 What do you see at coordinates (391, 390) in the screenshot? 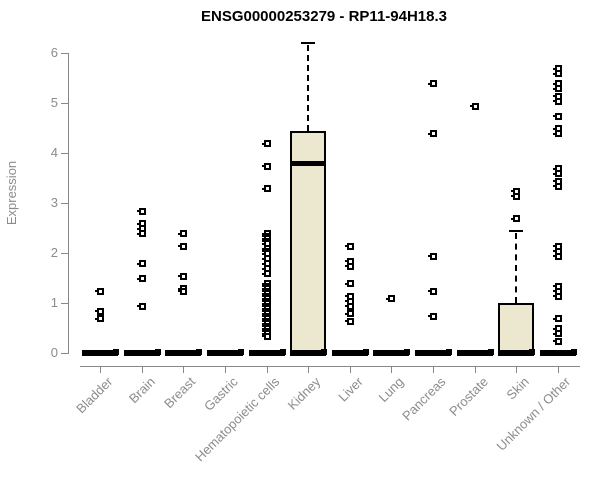
I see `x-axis-category-label: Lung` at bounding box center [391, 390].